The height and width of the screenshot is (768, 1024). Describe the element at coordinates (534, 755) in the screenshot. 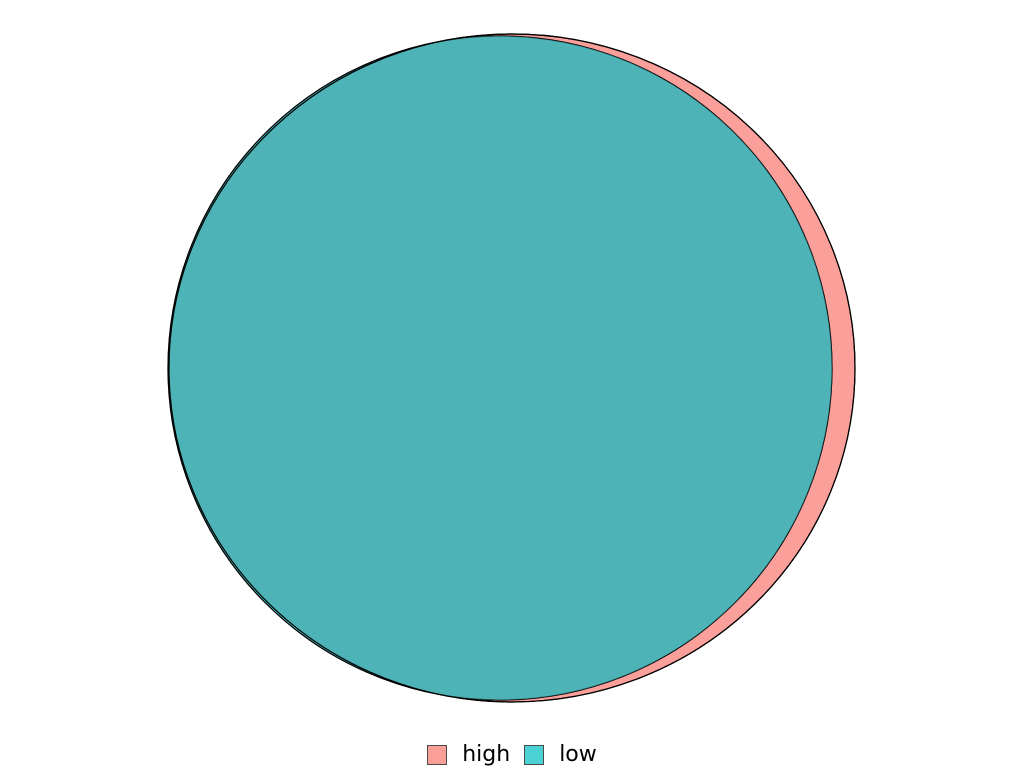

I see `legend-key-low` at that location.